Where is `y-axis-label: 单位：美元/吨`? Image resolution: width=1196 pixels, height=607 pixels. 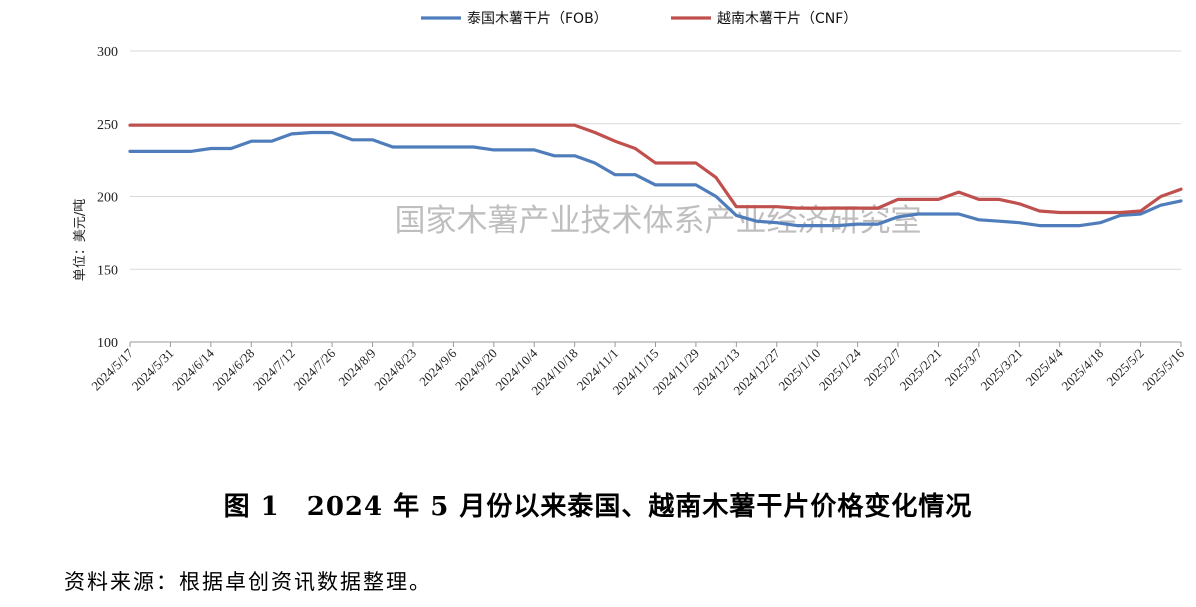
y-axis-label: 单位：美元/吨 is located at coordinates (80, 240).